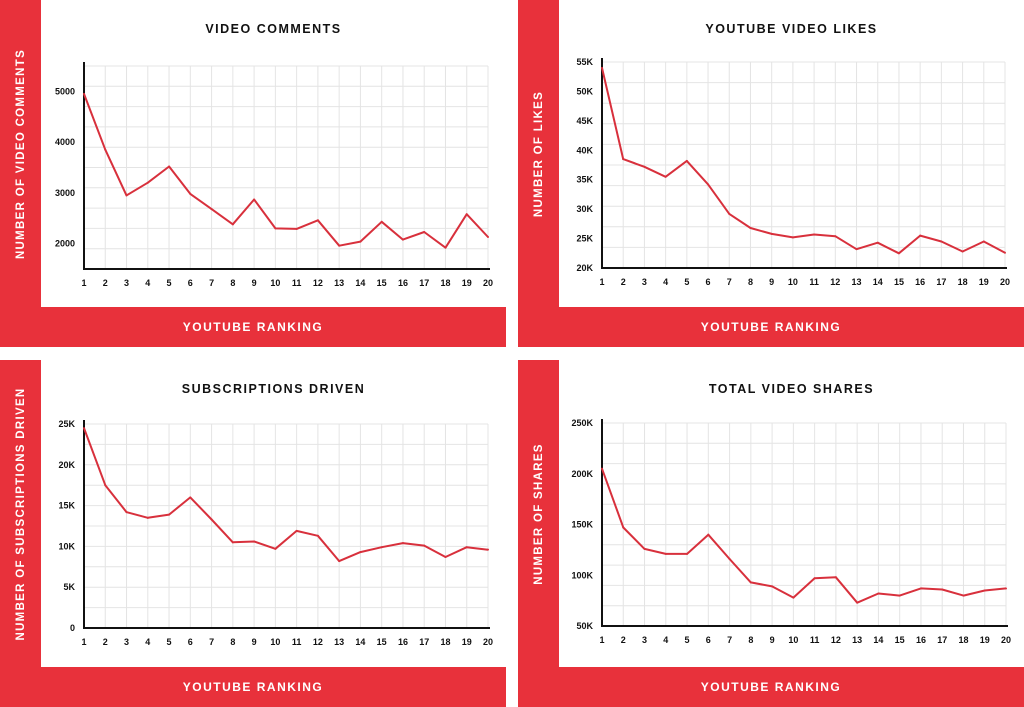 This screenshot has width=1024, height=707. Describe the element at coordinates (286, 171) in the screenshot. I see `series-line` at that location.